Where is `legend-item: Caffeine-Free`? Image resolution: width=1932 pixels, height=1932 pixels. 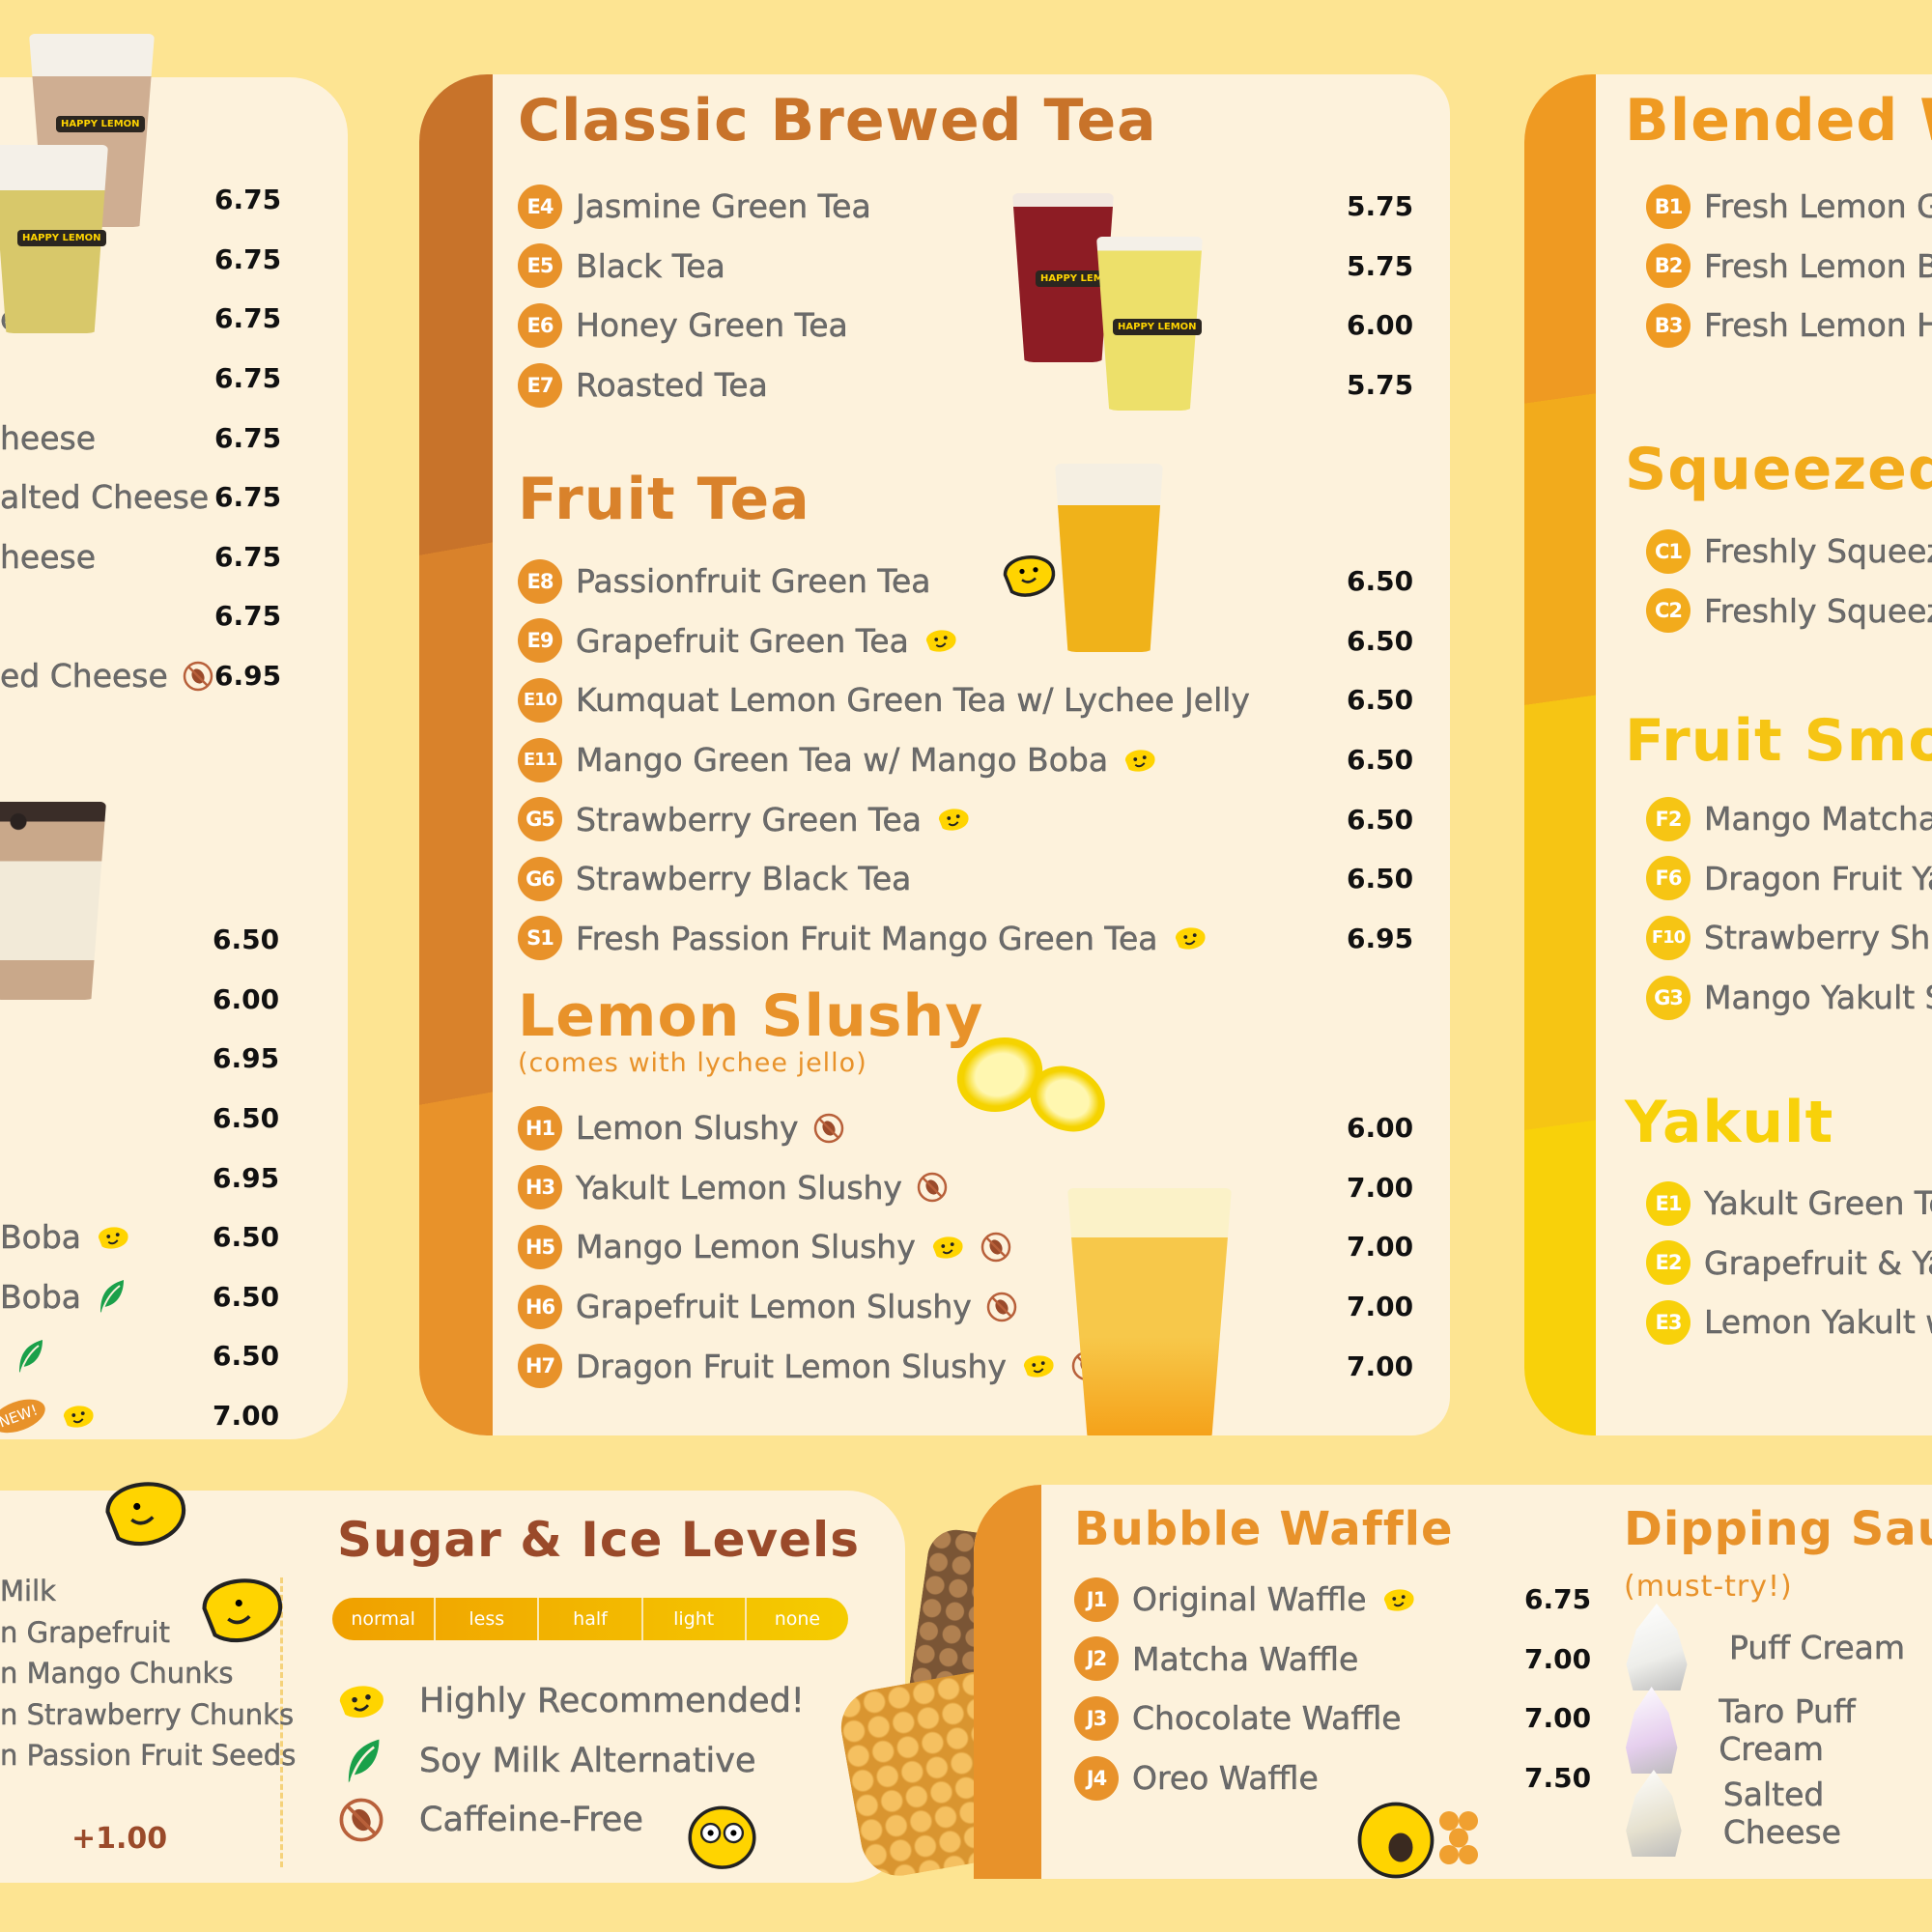 legend-item: Caffeine-Free is located at coordinates (487, 1820).